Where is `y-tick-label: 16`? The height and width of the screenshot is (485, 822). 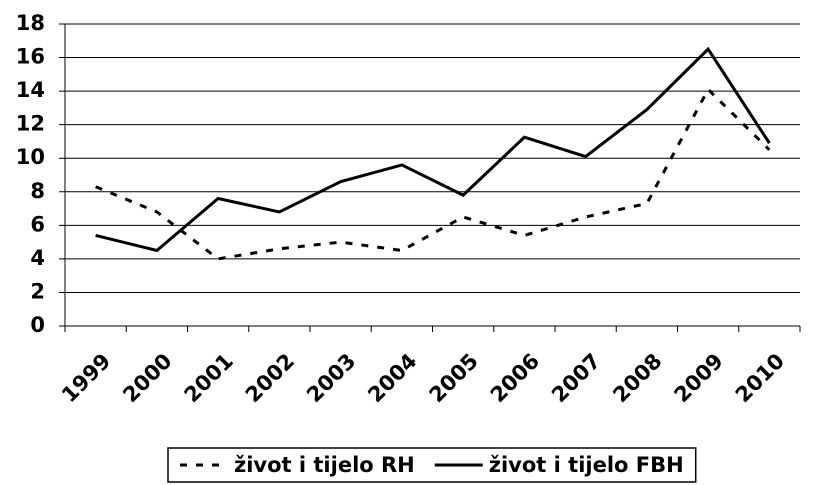
y-tick-label: 16 is located at coordinates (30, 57).